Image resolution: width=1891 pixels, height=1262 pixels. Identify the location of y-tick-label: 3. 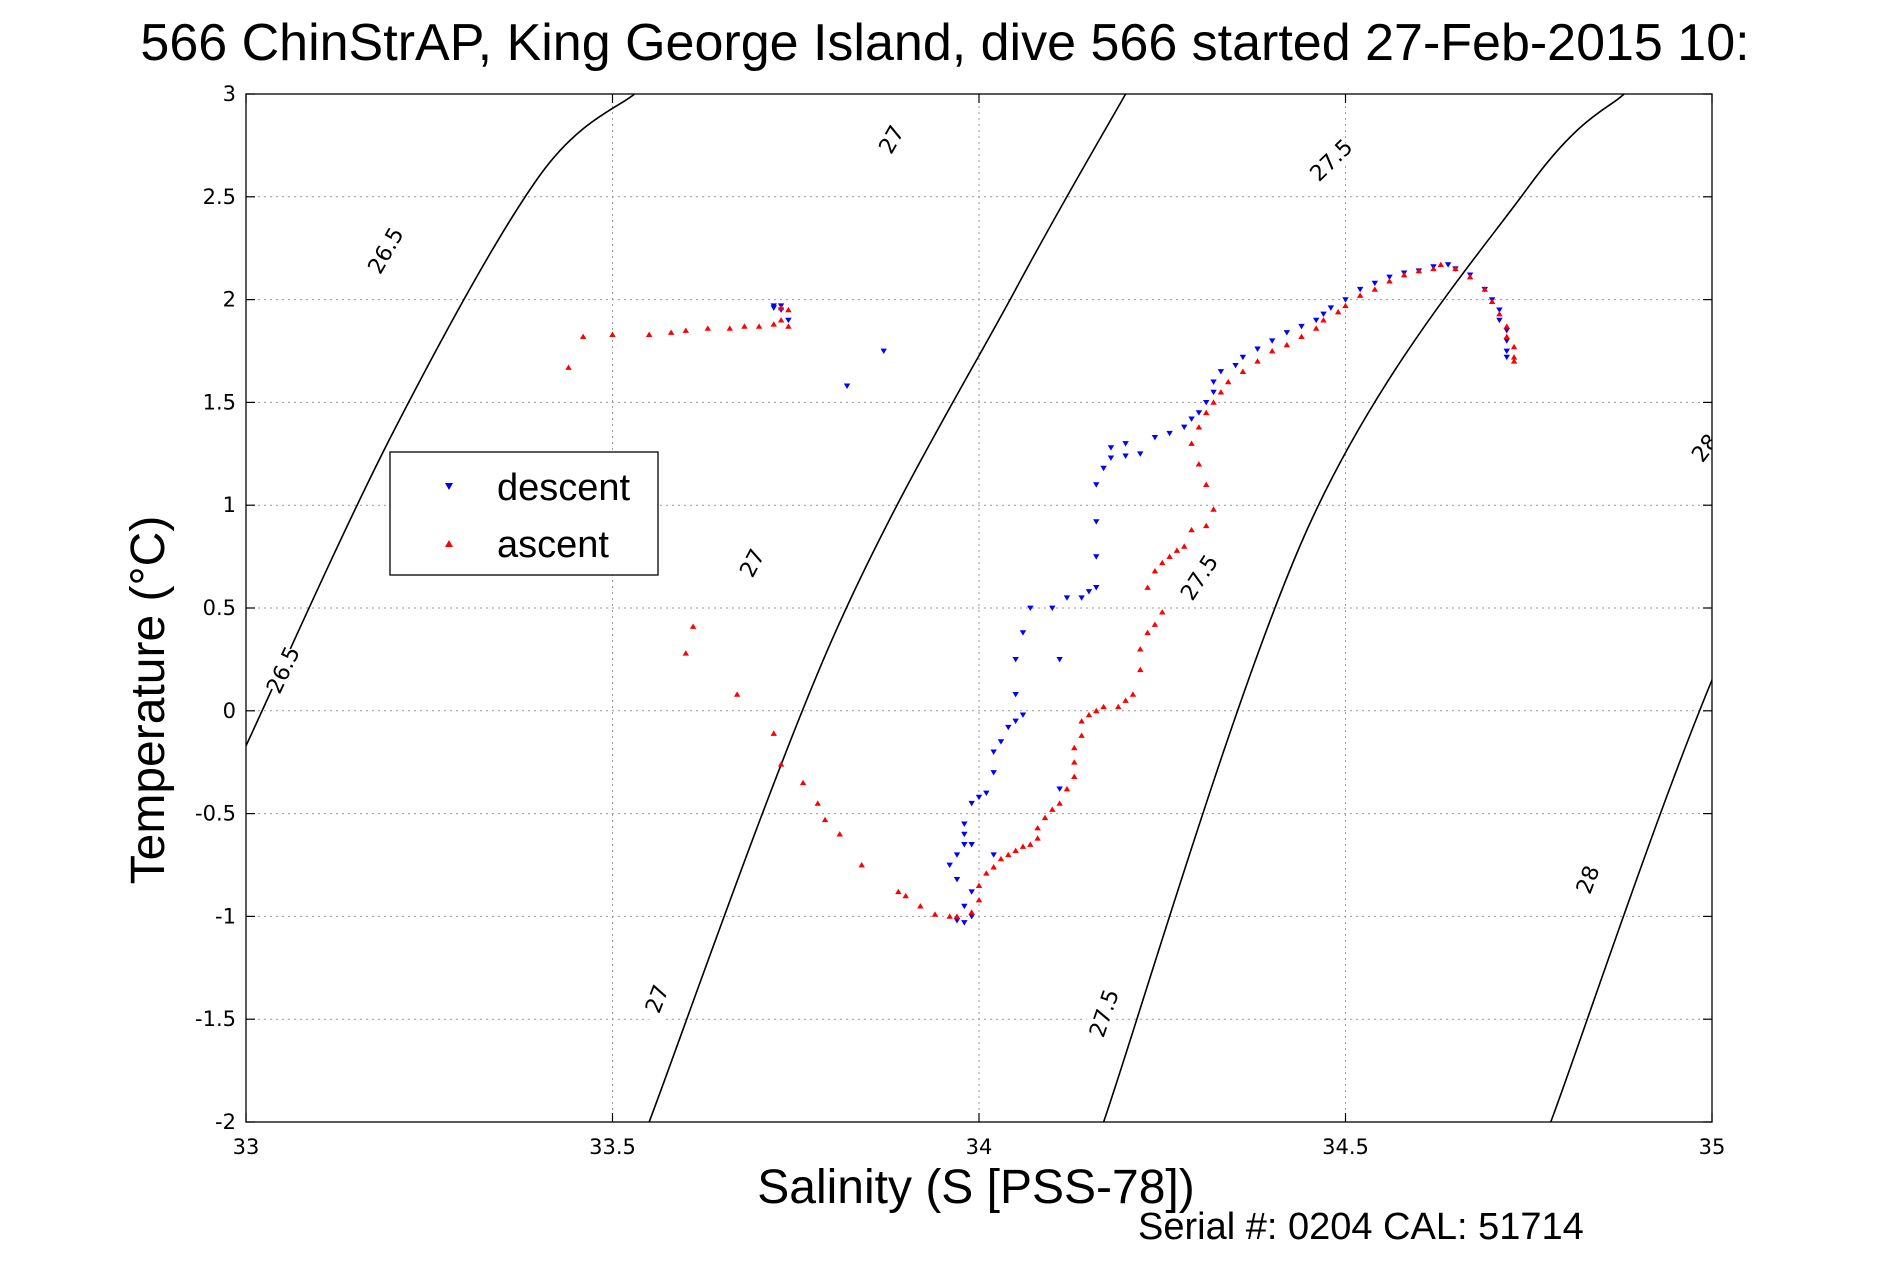
(229, 94).